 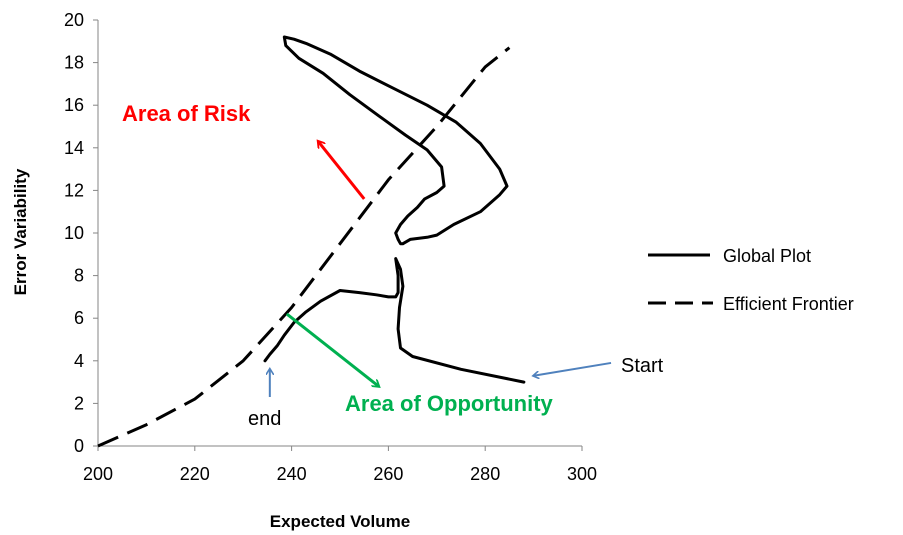 What do you see at coordinates (573, 368) in the screenshot?
I see `start-arrow` at bounding box center [573, 368].